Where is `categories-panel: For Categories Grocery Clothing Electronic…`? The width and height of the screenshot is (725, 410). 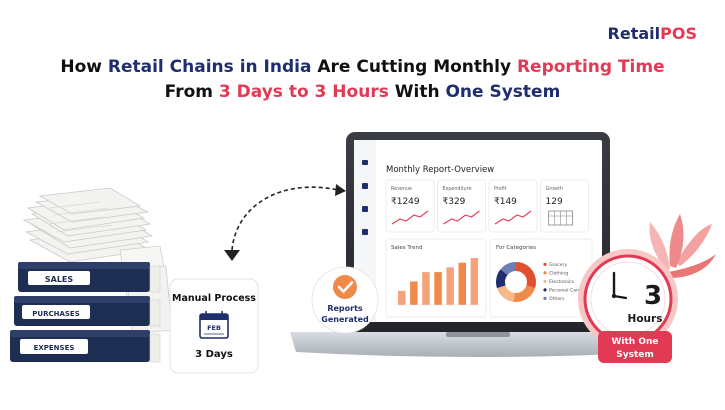 categories-panel: For Categories Grocery Clothing Electronic… is located at coordinates (541, 278).